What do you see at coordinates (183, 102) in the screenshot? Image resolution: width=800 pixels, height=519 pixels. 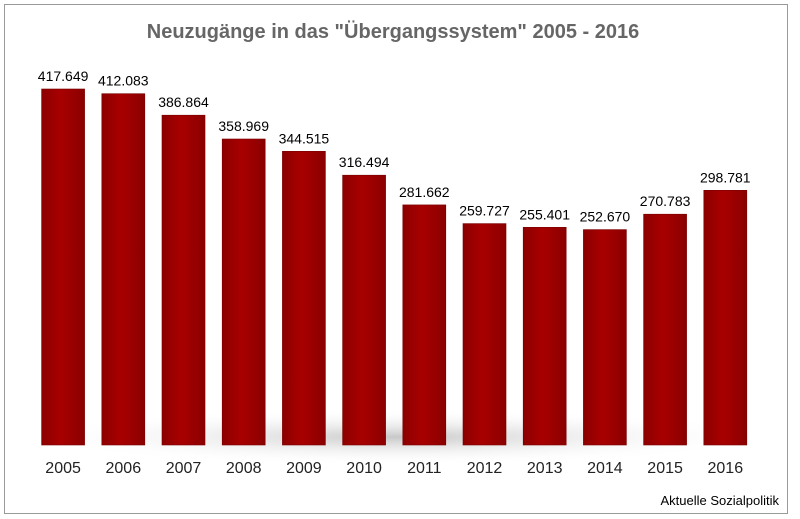 I see `data-label-2007: 386.864` at bounding box center [183, 102].